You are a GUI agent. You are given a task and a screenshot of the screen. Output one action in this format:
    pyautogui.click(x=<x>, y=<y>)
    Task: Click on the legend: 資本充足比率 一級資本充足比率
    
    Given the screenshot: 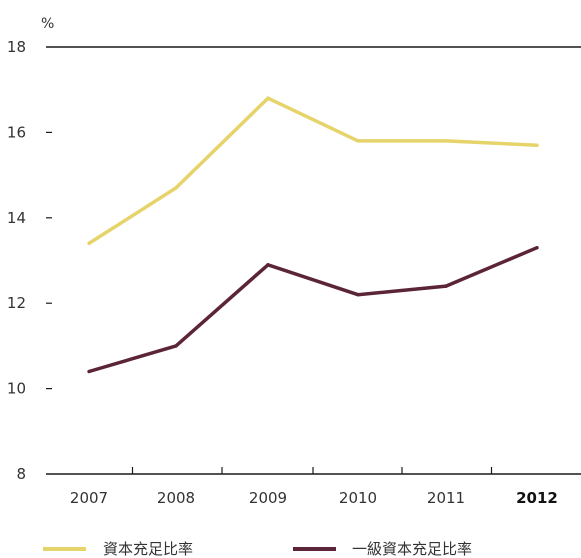 What is the action you would take?
    pyautogui.click(x=257, y=549)
    